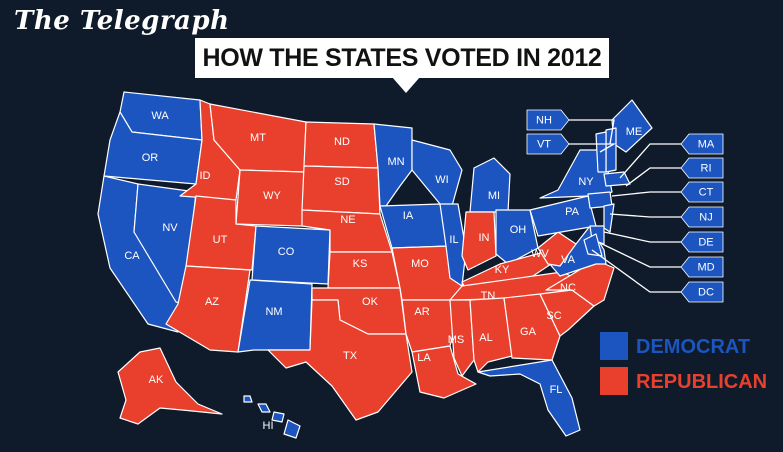  What do you see at coordinates (170, 228) in the screenshot?
I see `state-label-nv: NV` at bounding box center [170, 228].